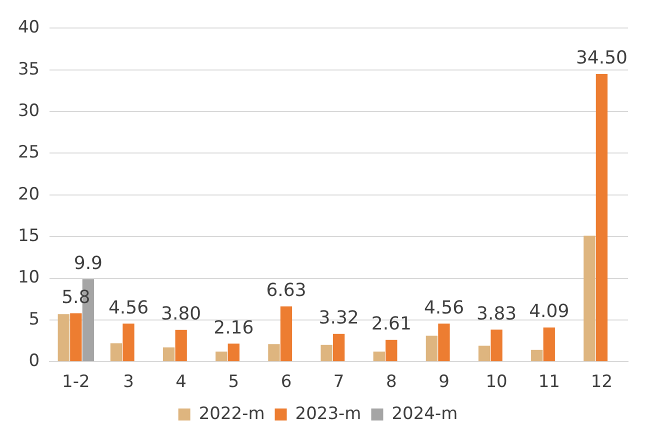 This screenshot has width=651, height=441. Describe the element at coordinates (76, 382) in the screenshot. I see `x-tick-label: 1-2` at that location.